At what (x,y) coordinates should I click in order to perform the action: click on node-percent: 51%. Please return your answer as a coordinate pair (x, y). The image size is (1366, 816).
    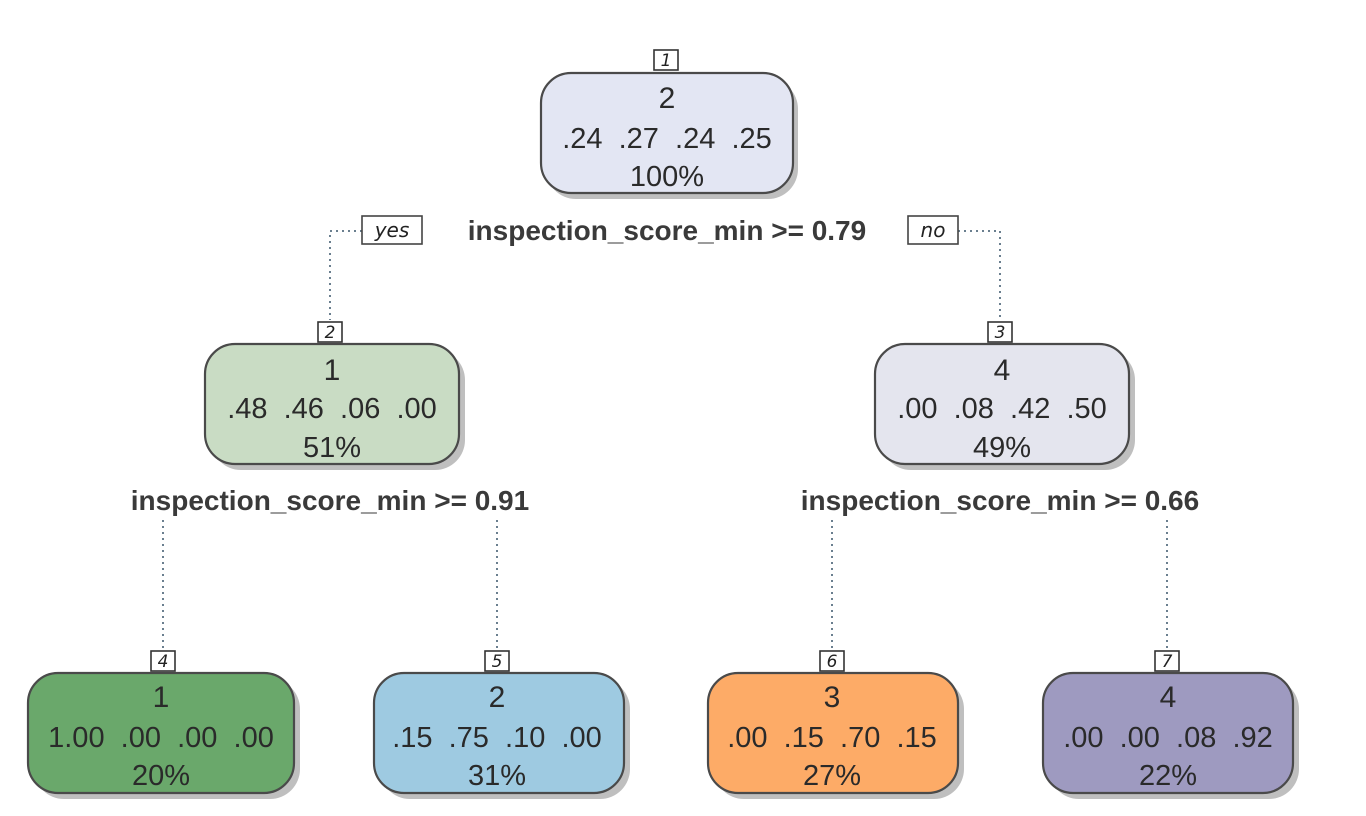
    Looking at the image, I should click on (332, 448).